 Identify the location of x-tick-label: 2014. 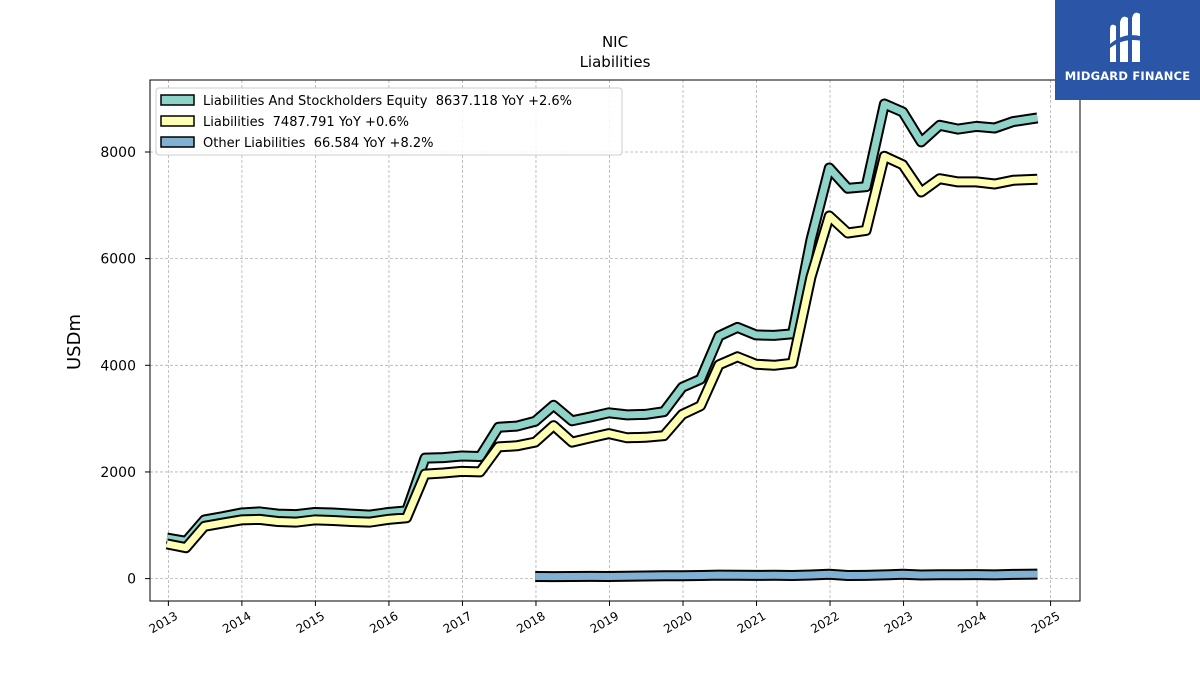
(236, 622).